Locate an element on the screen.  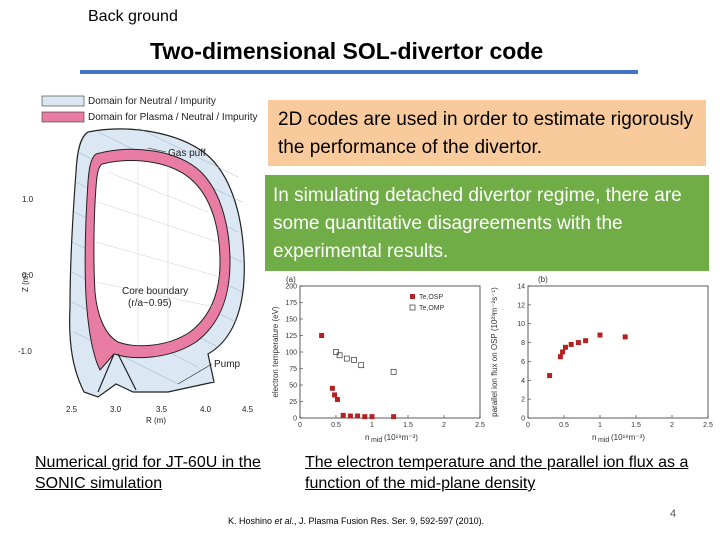
y-tick-label: 125 is located at coordinates (291, 336).